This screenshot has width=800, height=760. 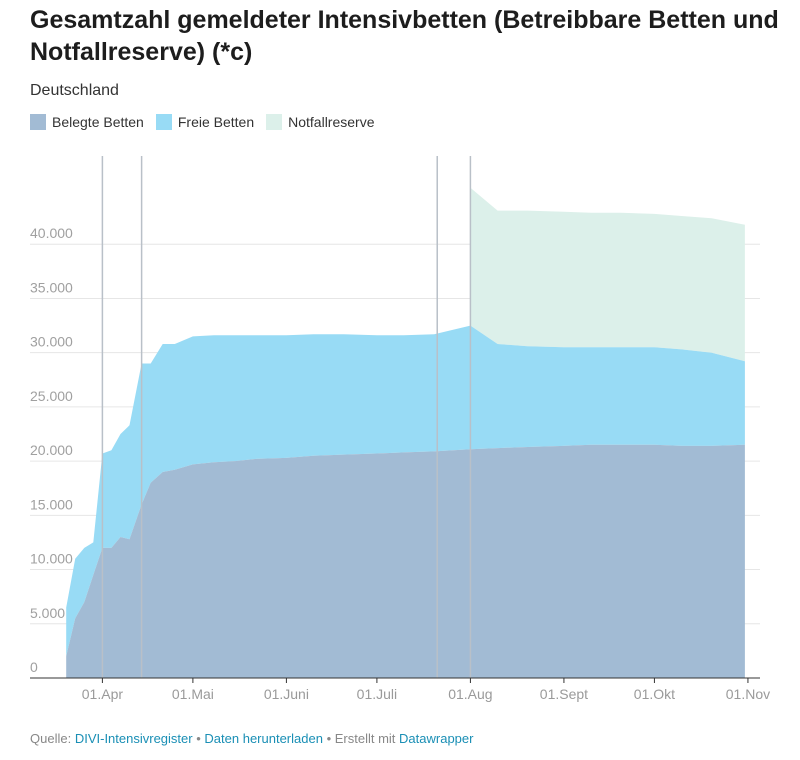 What do you see at coordinates (216, 122) in the screenshot?
I see `legend-label-freie: Freie Betten` at bounding box center [216, 122].